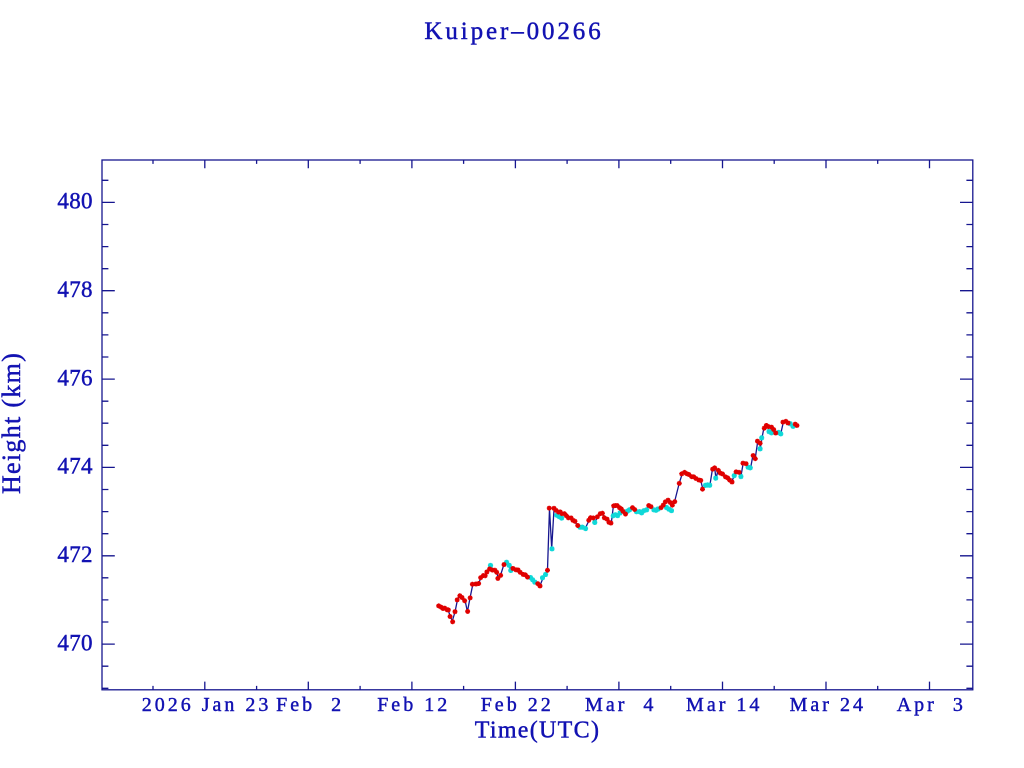 The width and height of the screenshot is (1024, 768). I want to click on svg-text: Feb 22, so click(517, 705).